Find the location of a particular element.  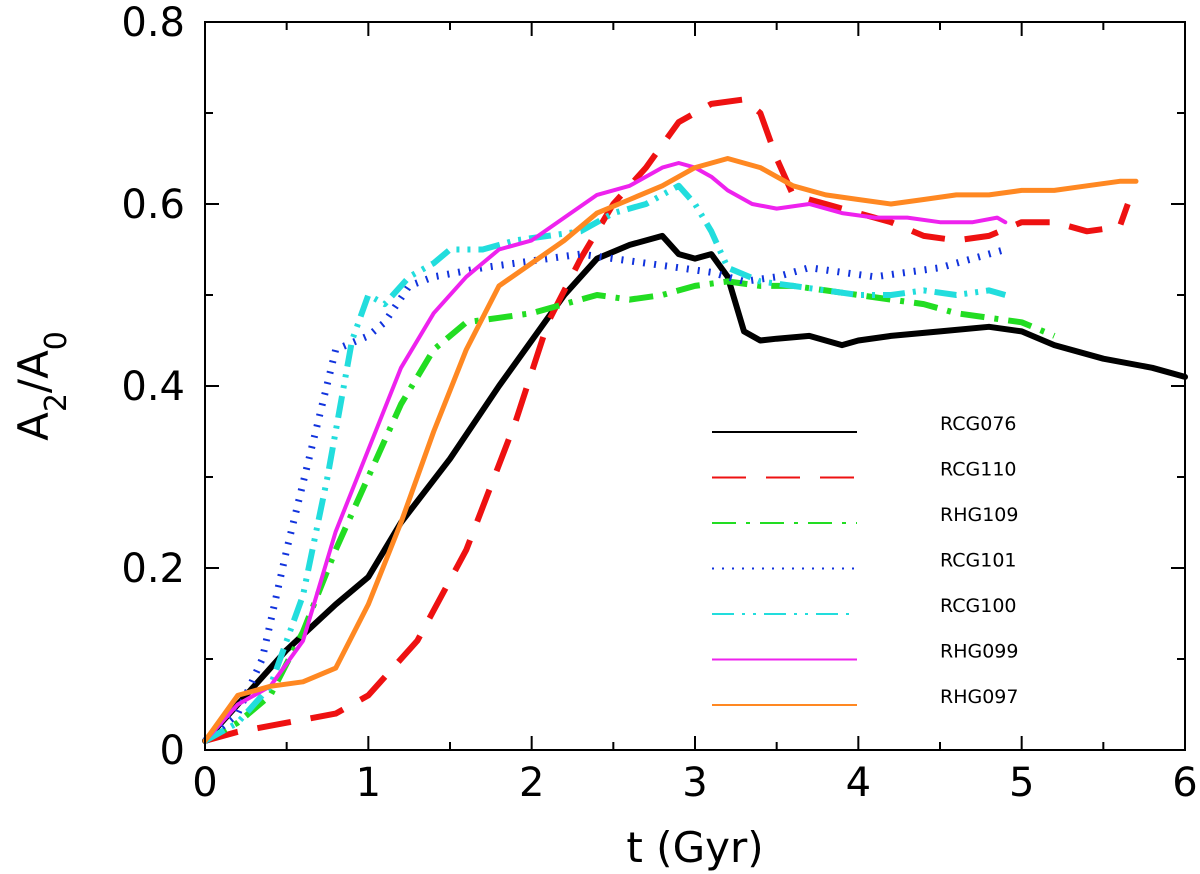

legend-label-rcg101: RCG101 is located at coordinates (978, 561).